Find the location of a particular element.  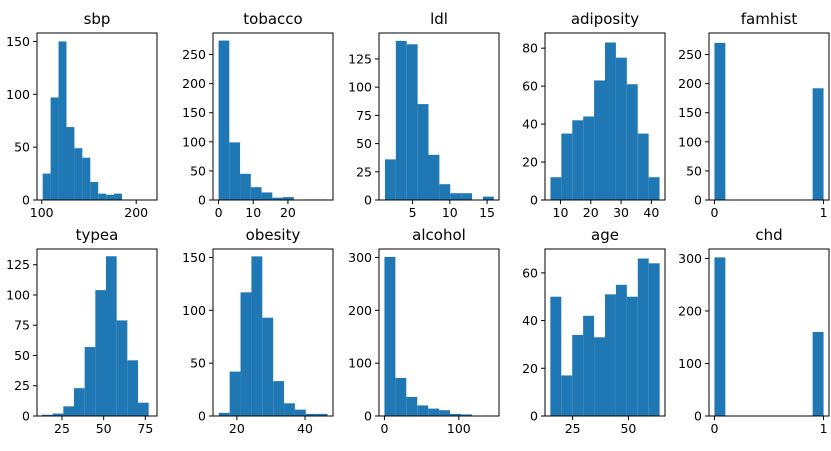

histogram-age: 25 50 0 20 40 60 age is located at coordinates (594, 331).